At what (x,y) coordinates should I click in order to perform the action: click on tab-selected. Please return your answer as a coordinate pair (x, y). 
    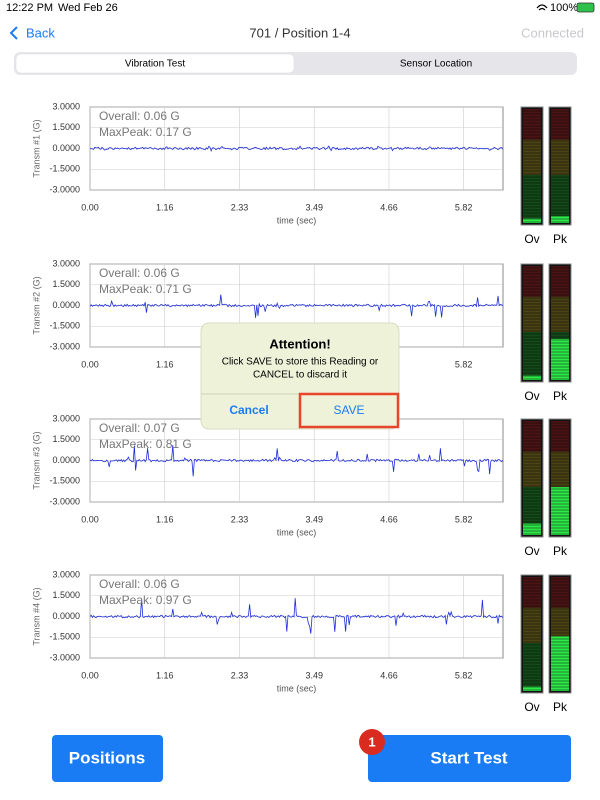
    Looking at the image, I should click on (155, 63).